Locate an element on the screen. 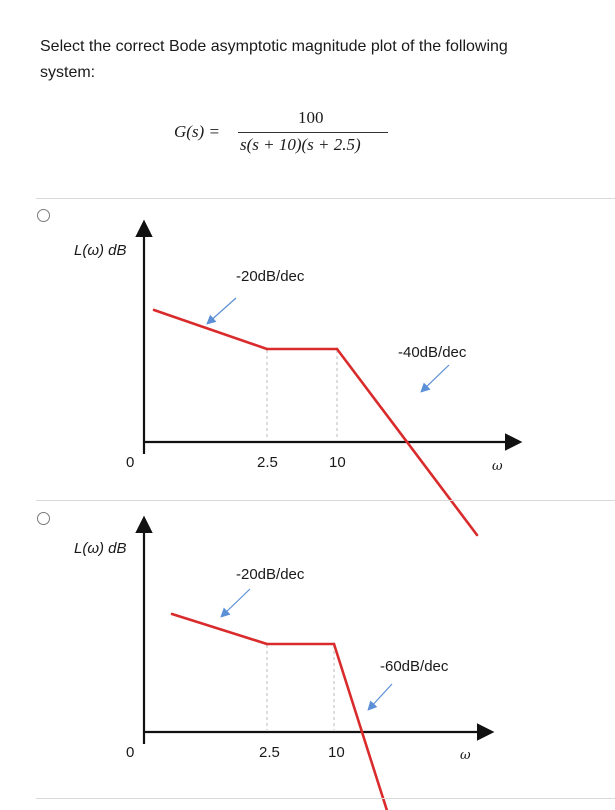 This screenshot has height=810, width=615. option-b-tick-2-5: 2.5 is located at coordinates (269, 752).